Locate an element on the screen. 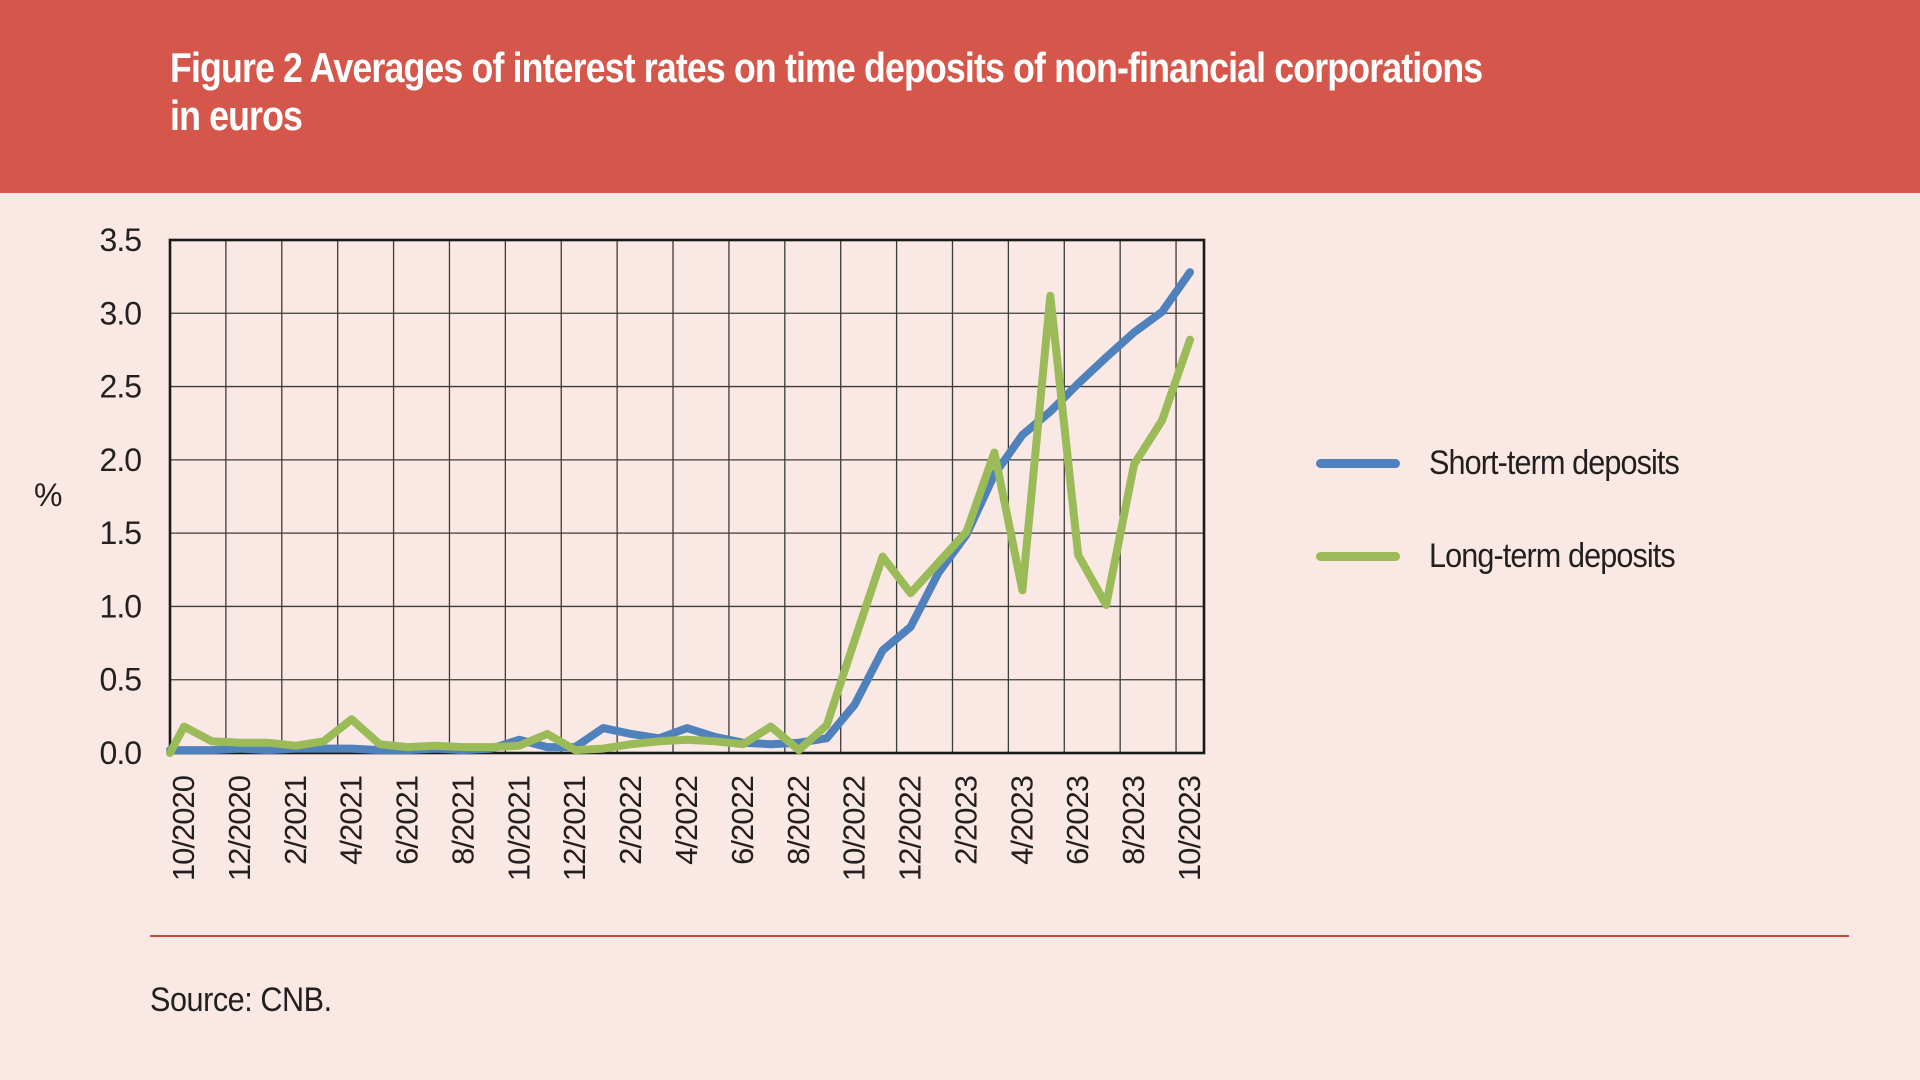 This screenshot has height=1080, width=1920. figure-title-line2: in euros is located at coordinates (236, 115).